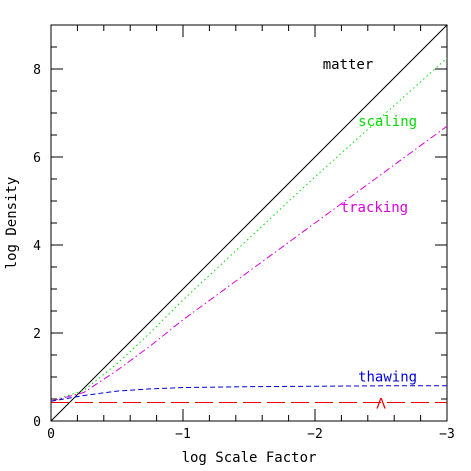  What do you see at coordinates (37, 334) in the screenshot?
I see `y-tick-label: 2` at bounding box center [37, 334].